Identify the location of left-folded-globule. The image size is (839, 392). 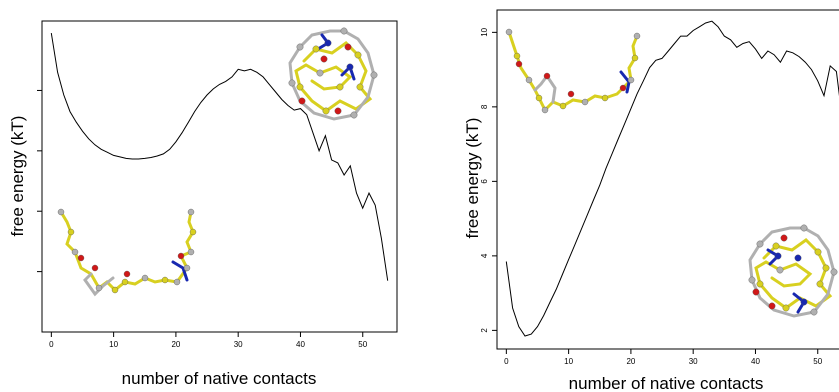
(333, 74).